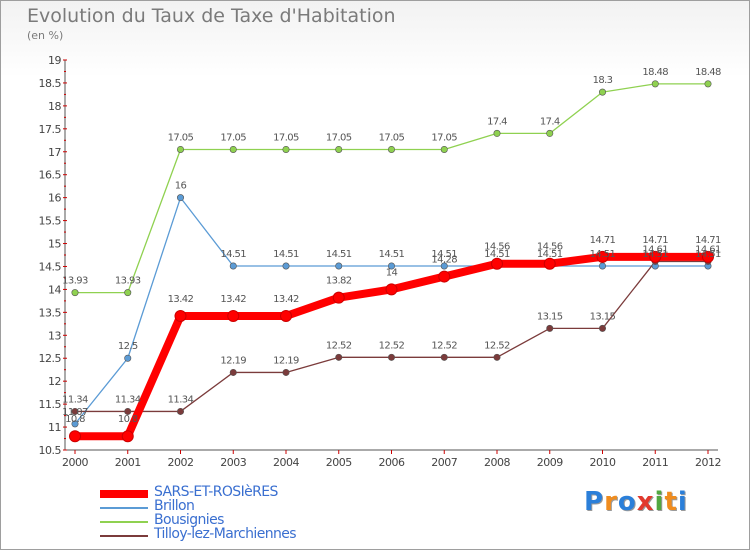 This screenshot has width=750, height=550. Describe the element at coordinates (75, 462) in the screenshot. I see `x-tick-label: 2000` at that location.